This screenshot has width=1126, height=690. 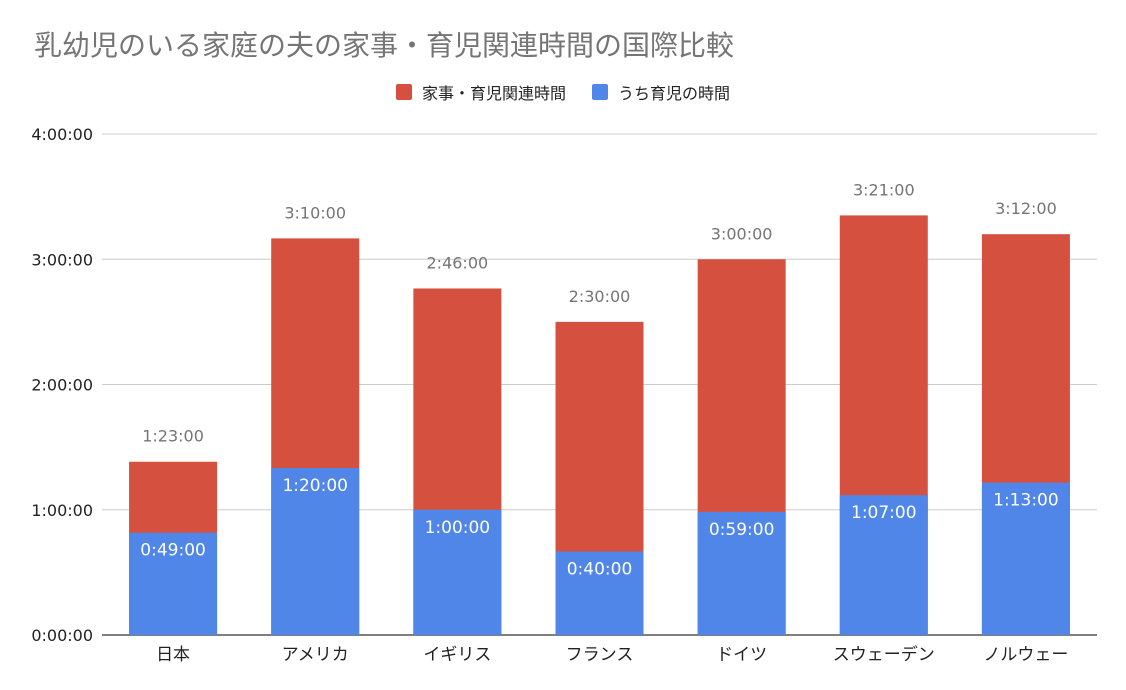 What do you see at coordinates (742, 233) in the screenshot?
I see `data-label-total-4: 3:00:00` at bounding box center [742, 233].